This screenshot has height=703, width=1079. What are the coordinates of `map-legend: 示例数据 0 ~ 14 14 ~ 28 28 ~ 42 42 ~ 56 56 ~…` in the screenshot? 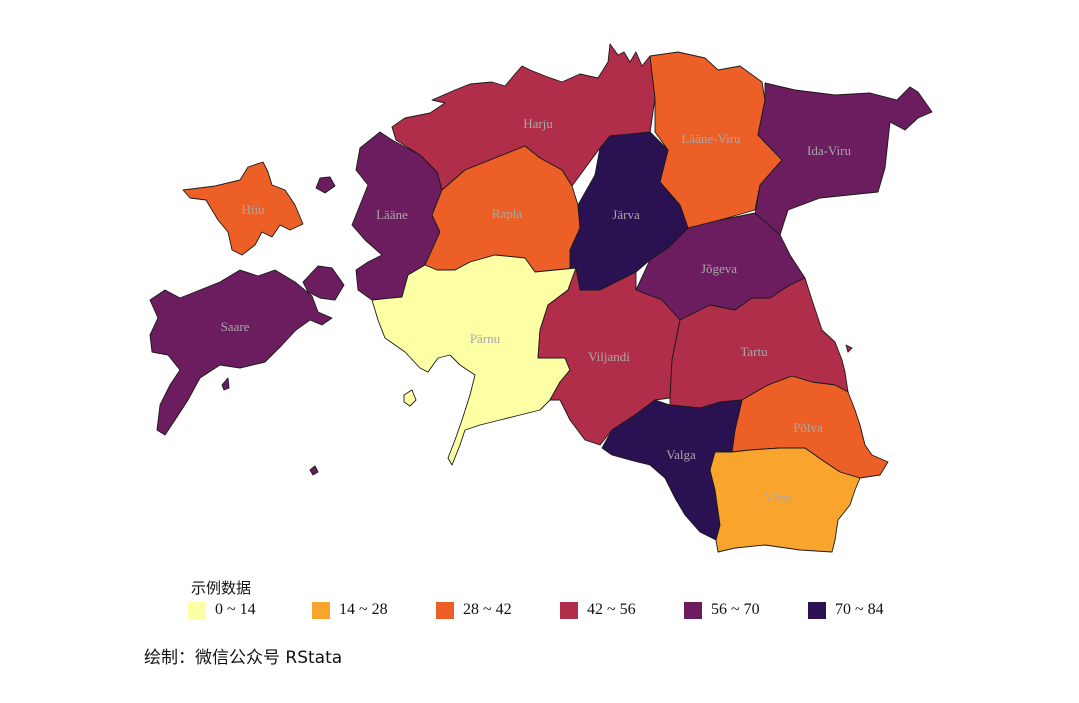 It's located at (568, 601).